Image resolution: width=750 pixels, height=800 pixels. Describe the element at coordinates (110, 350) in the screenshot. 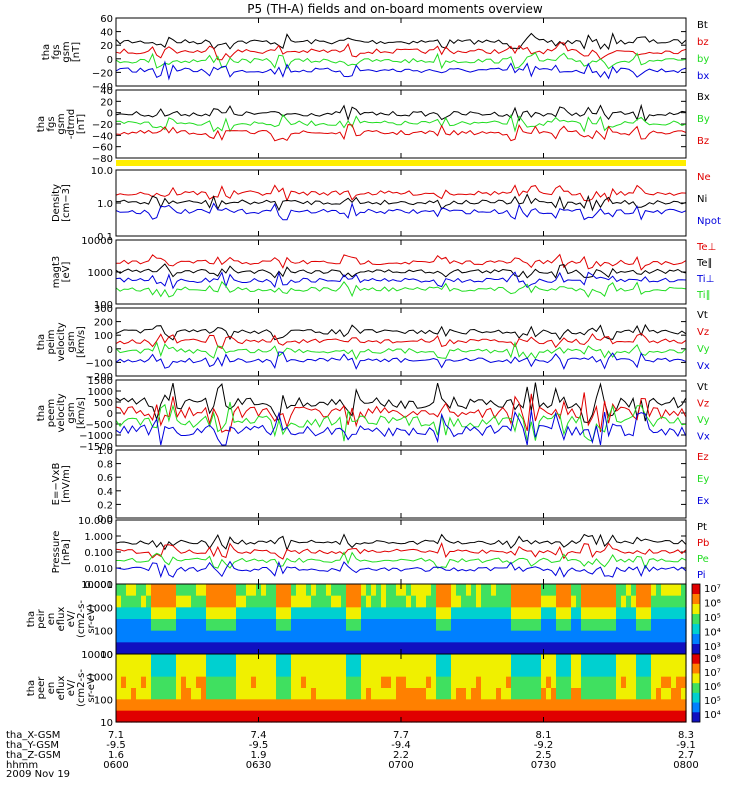

I see `ytick-label: 0` at that location.